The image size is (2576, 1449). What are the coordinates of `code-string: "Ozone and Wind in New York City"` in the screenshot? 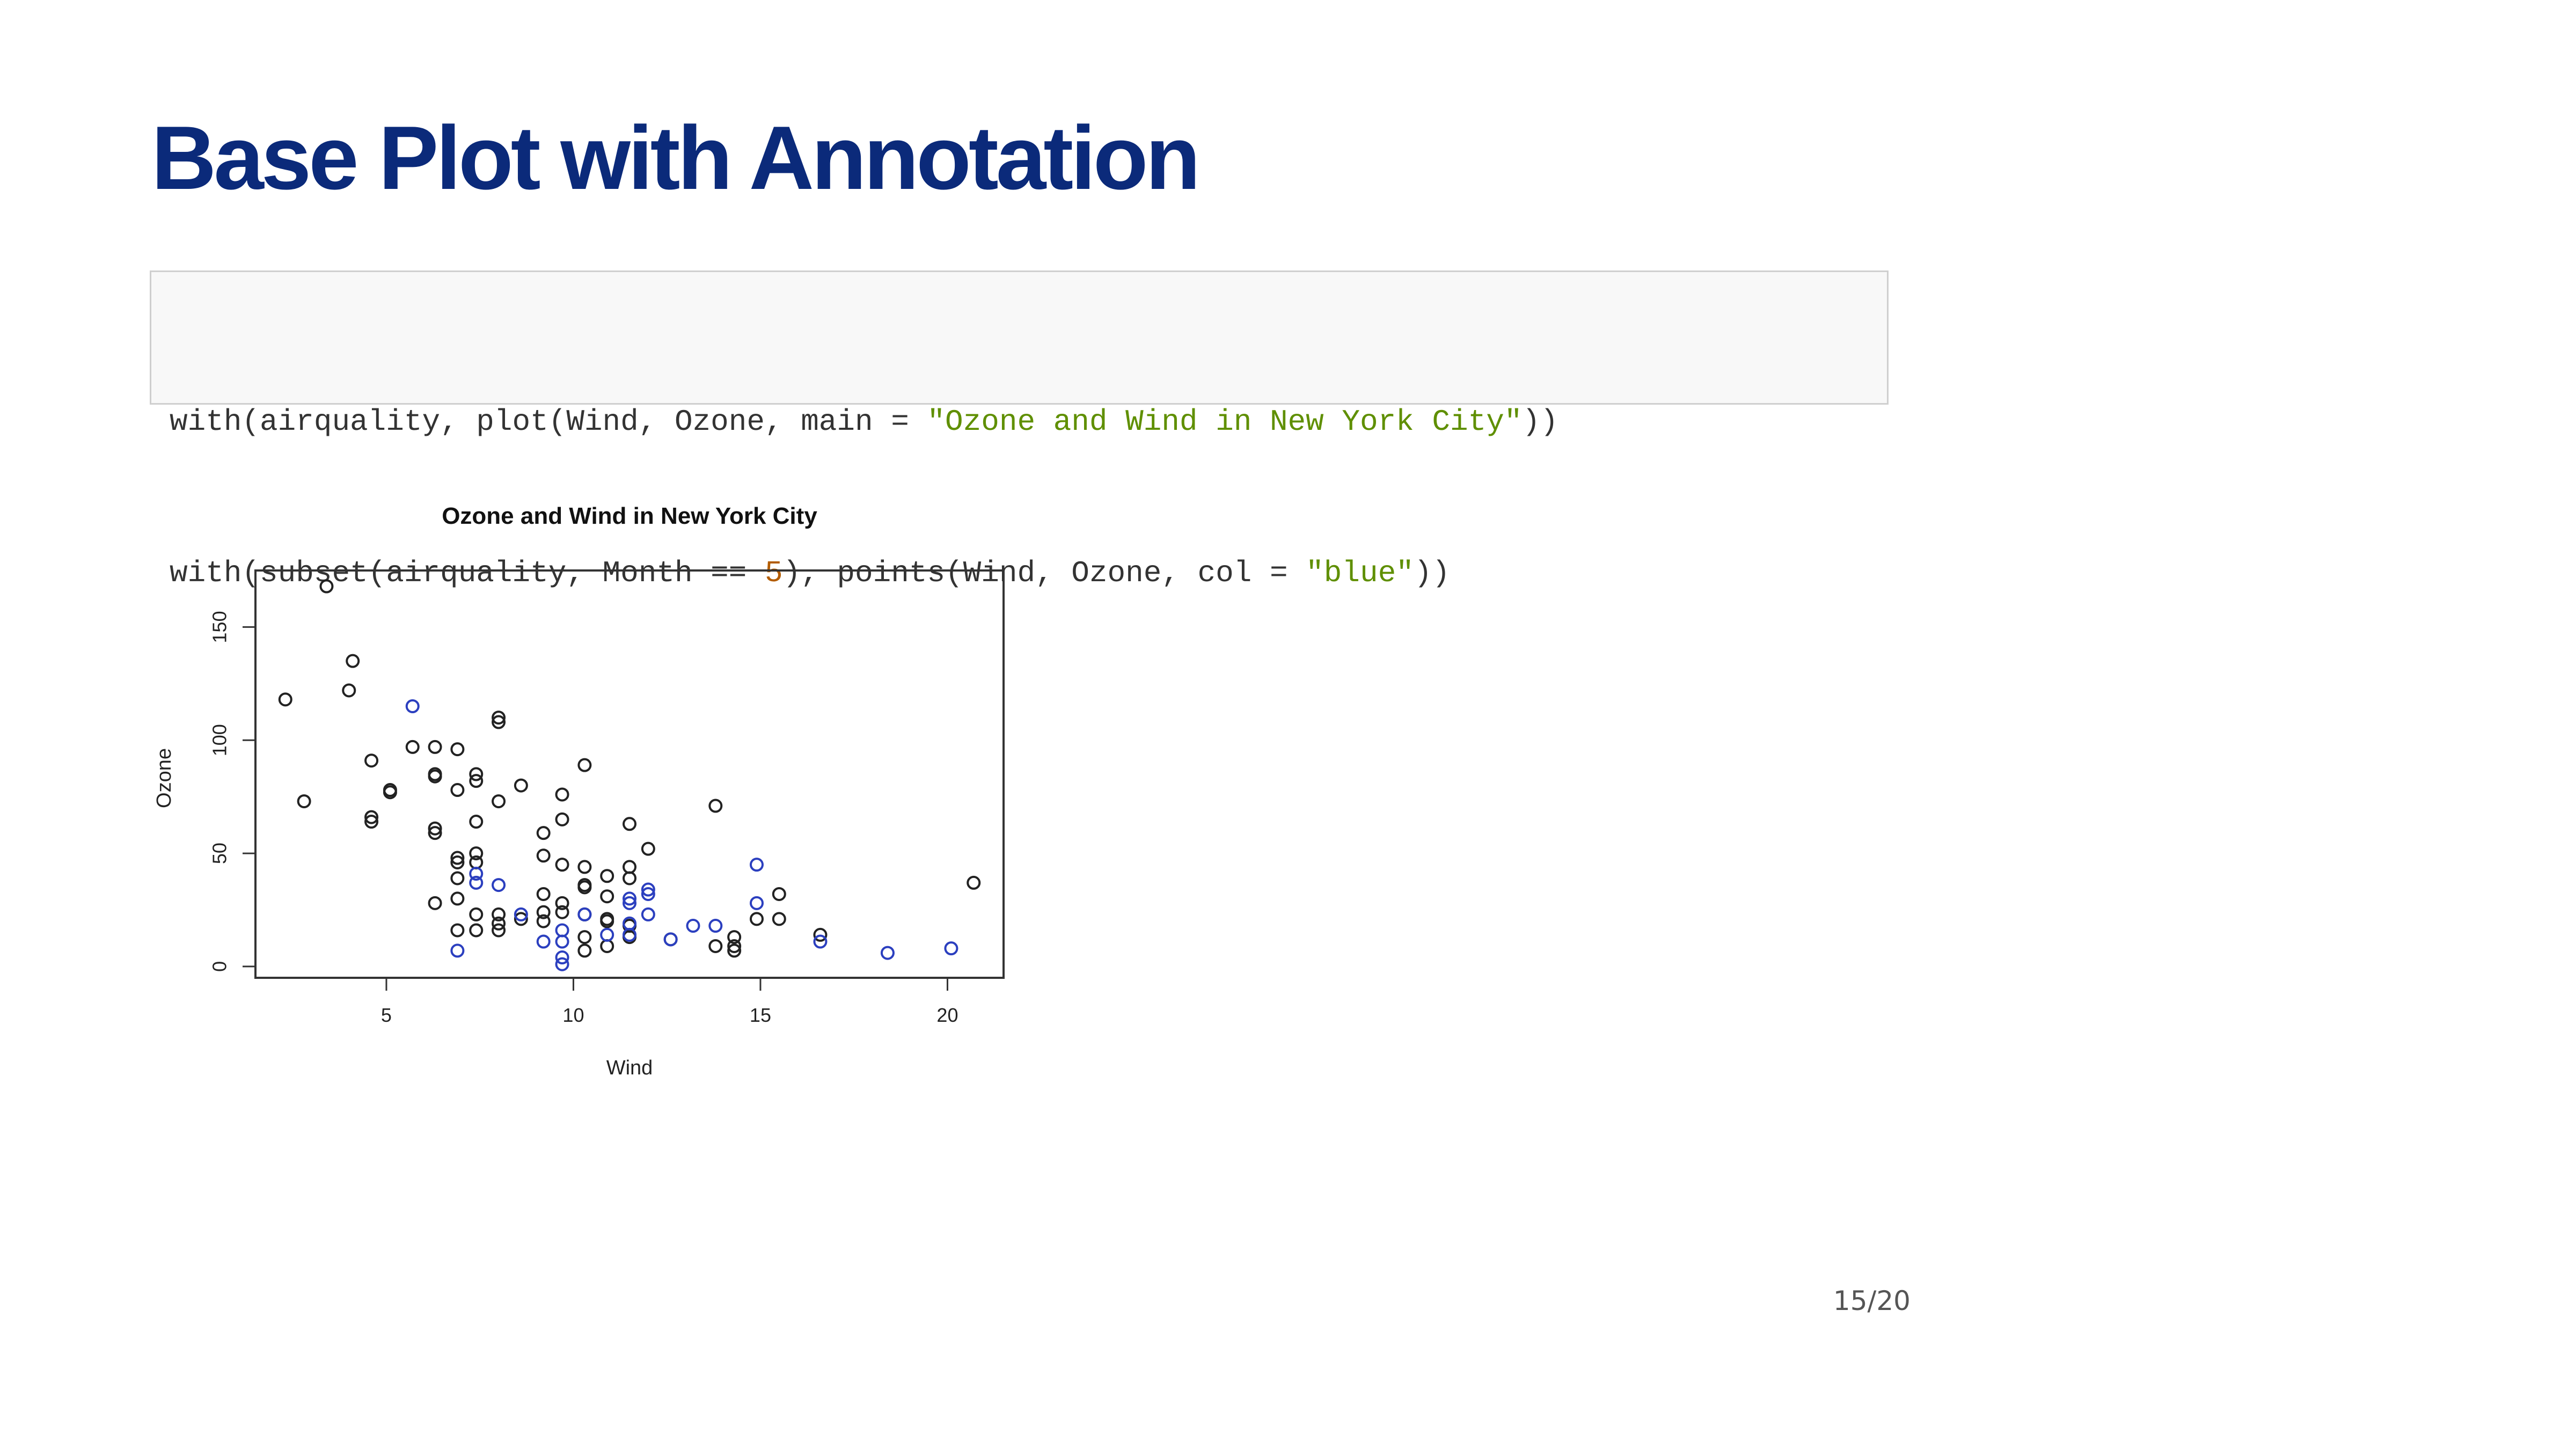 It's located at (1225, 422).